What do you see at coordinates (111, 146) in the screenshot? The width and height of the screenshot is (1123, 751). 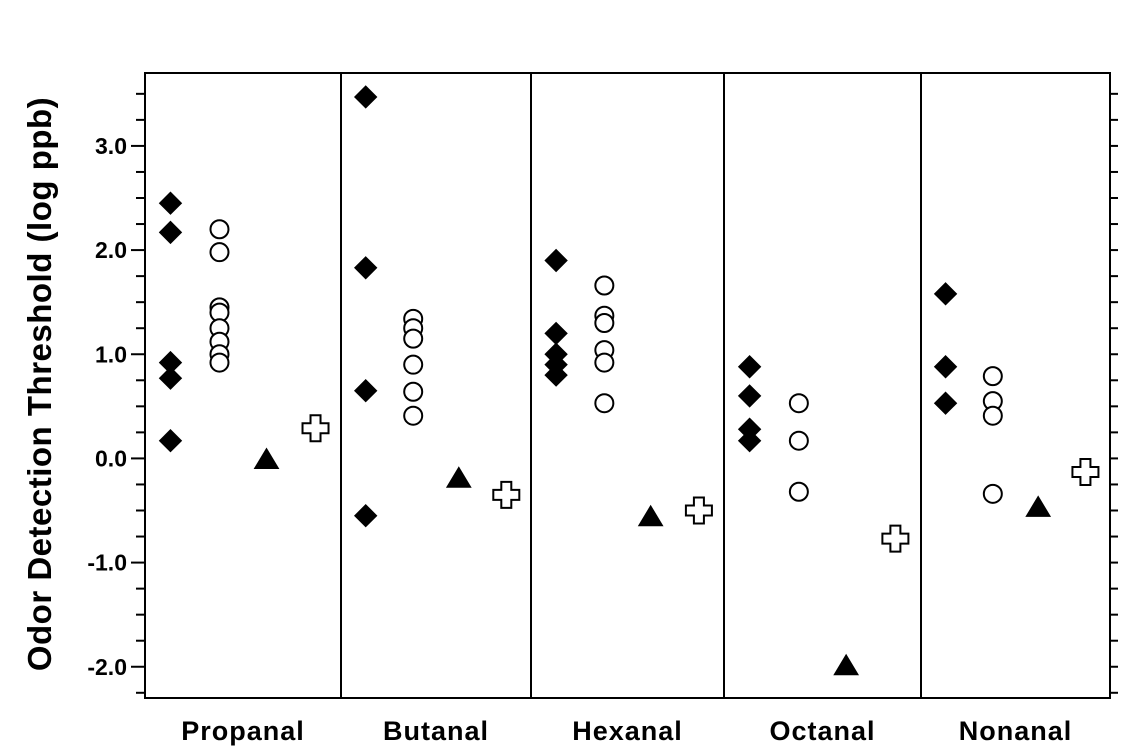 I see `y-tick-label: 3.0` at bounding box center [111, 146].